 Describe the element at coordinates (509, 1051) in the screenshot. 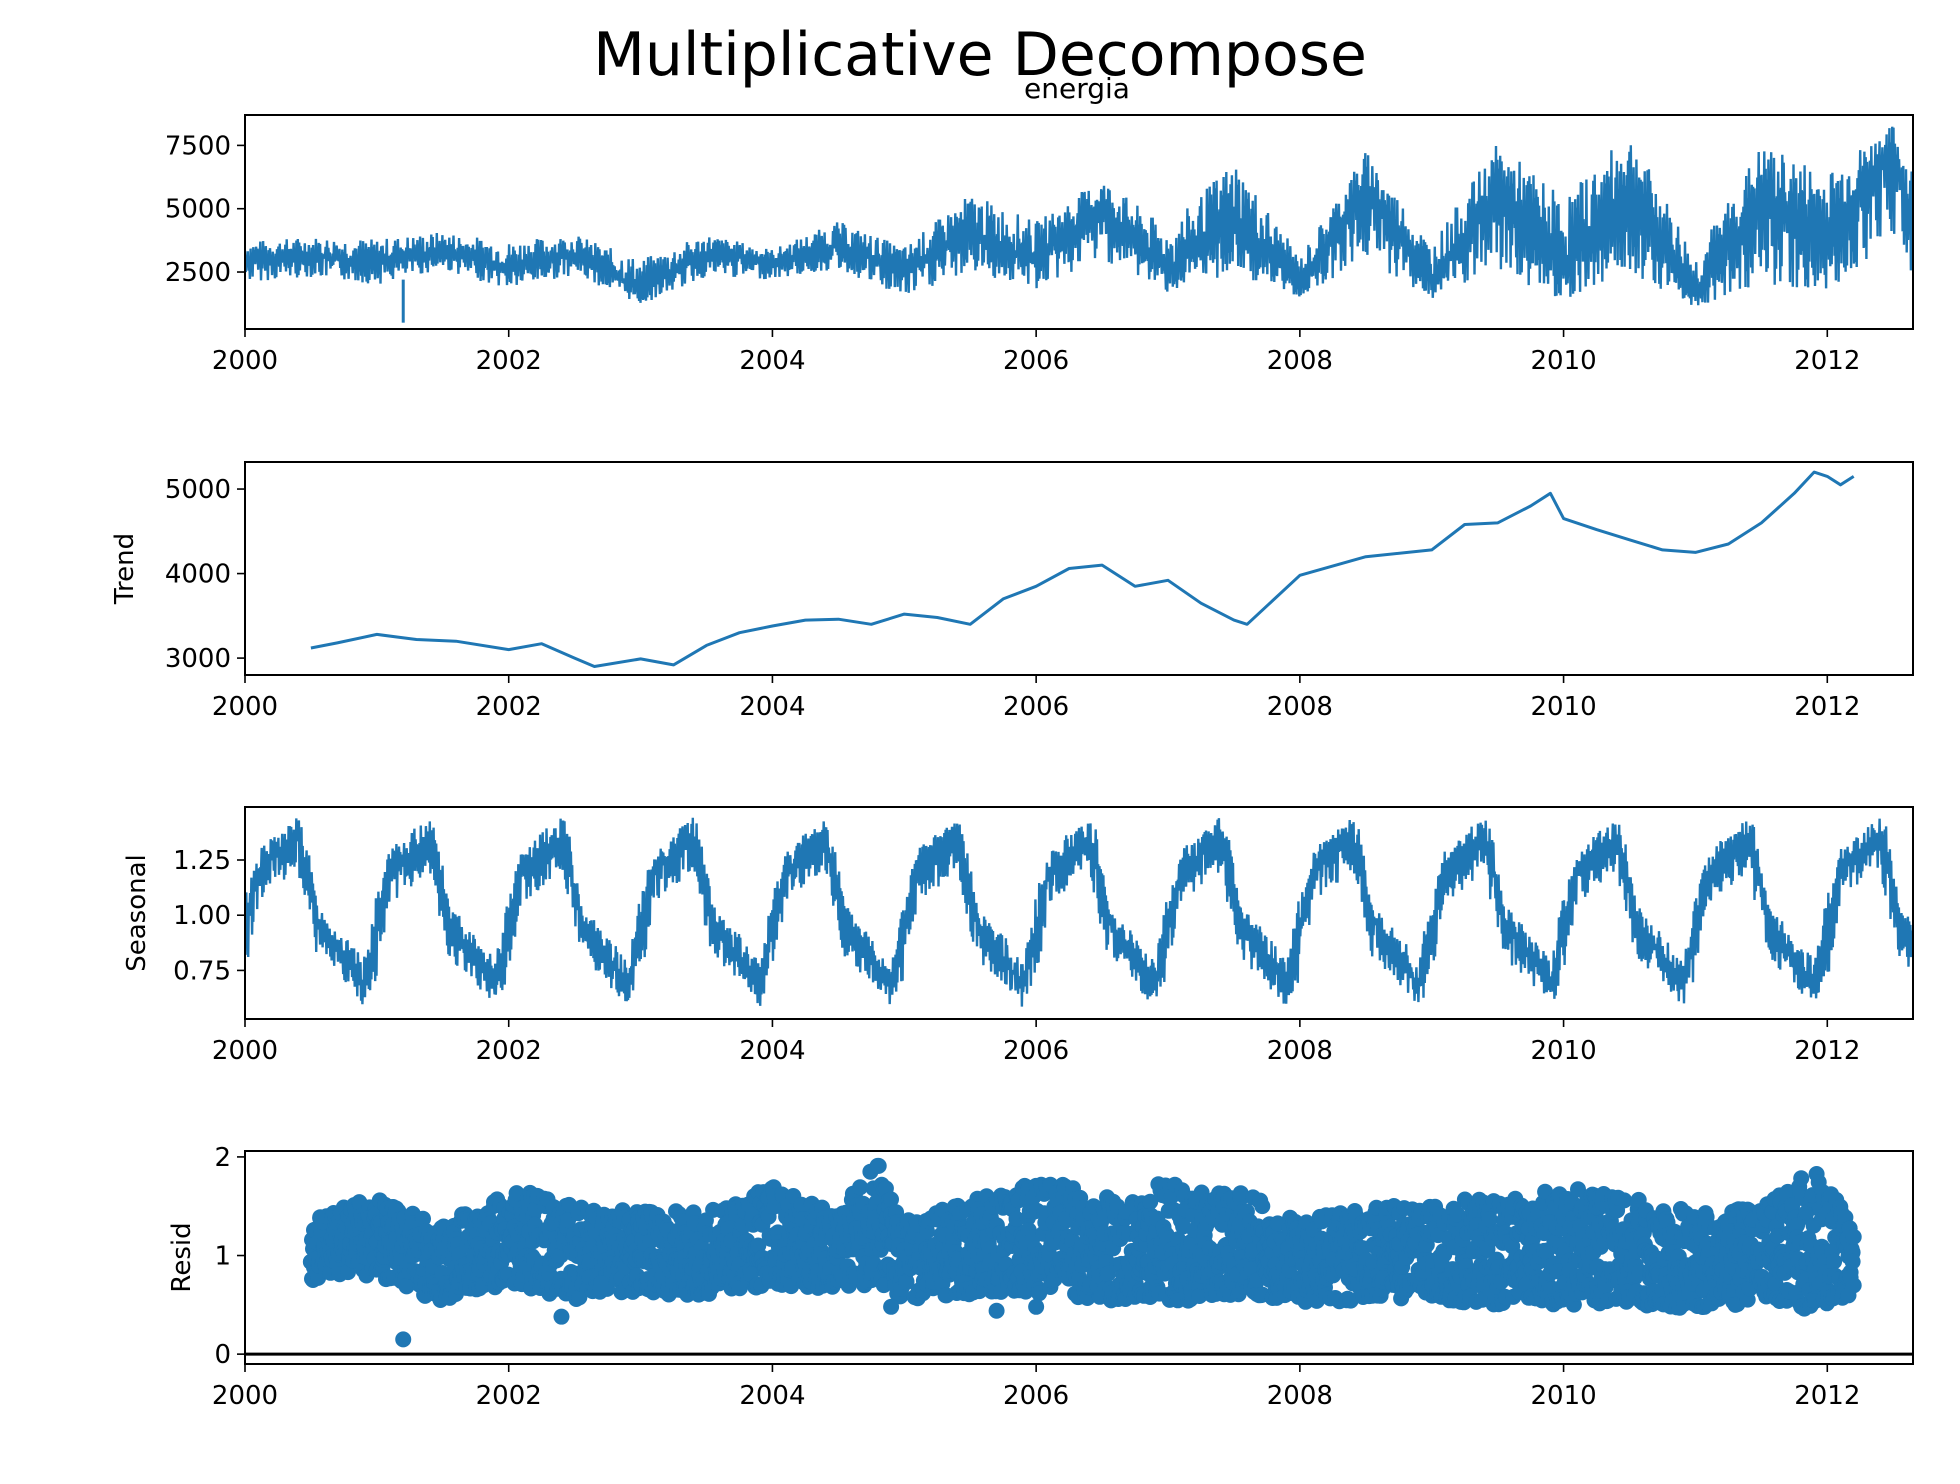

I see `seasonal-xtick-label: 2002` at that location.